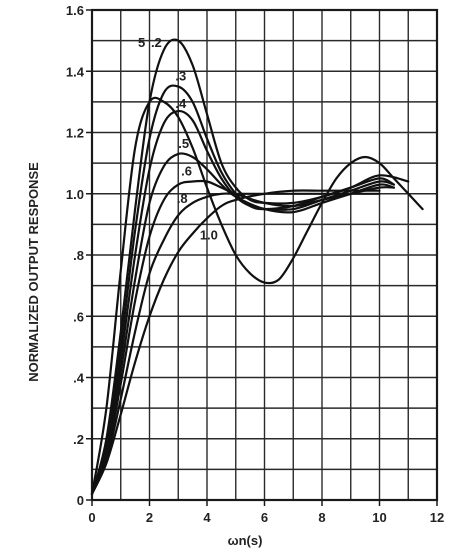 This screenshot has height=552, width=462. I want to click on y-tick-label: 1.0, so click(75, 194).